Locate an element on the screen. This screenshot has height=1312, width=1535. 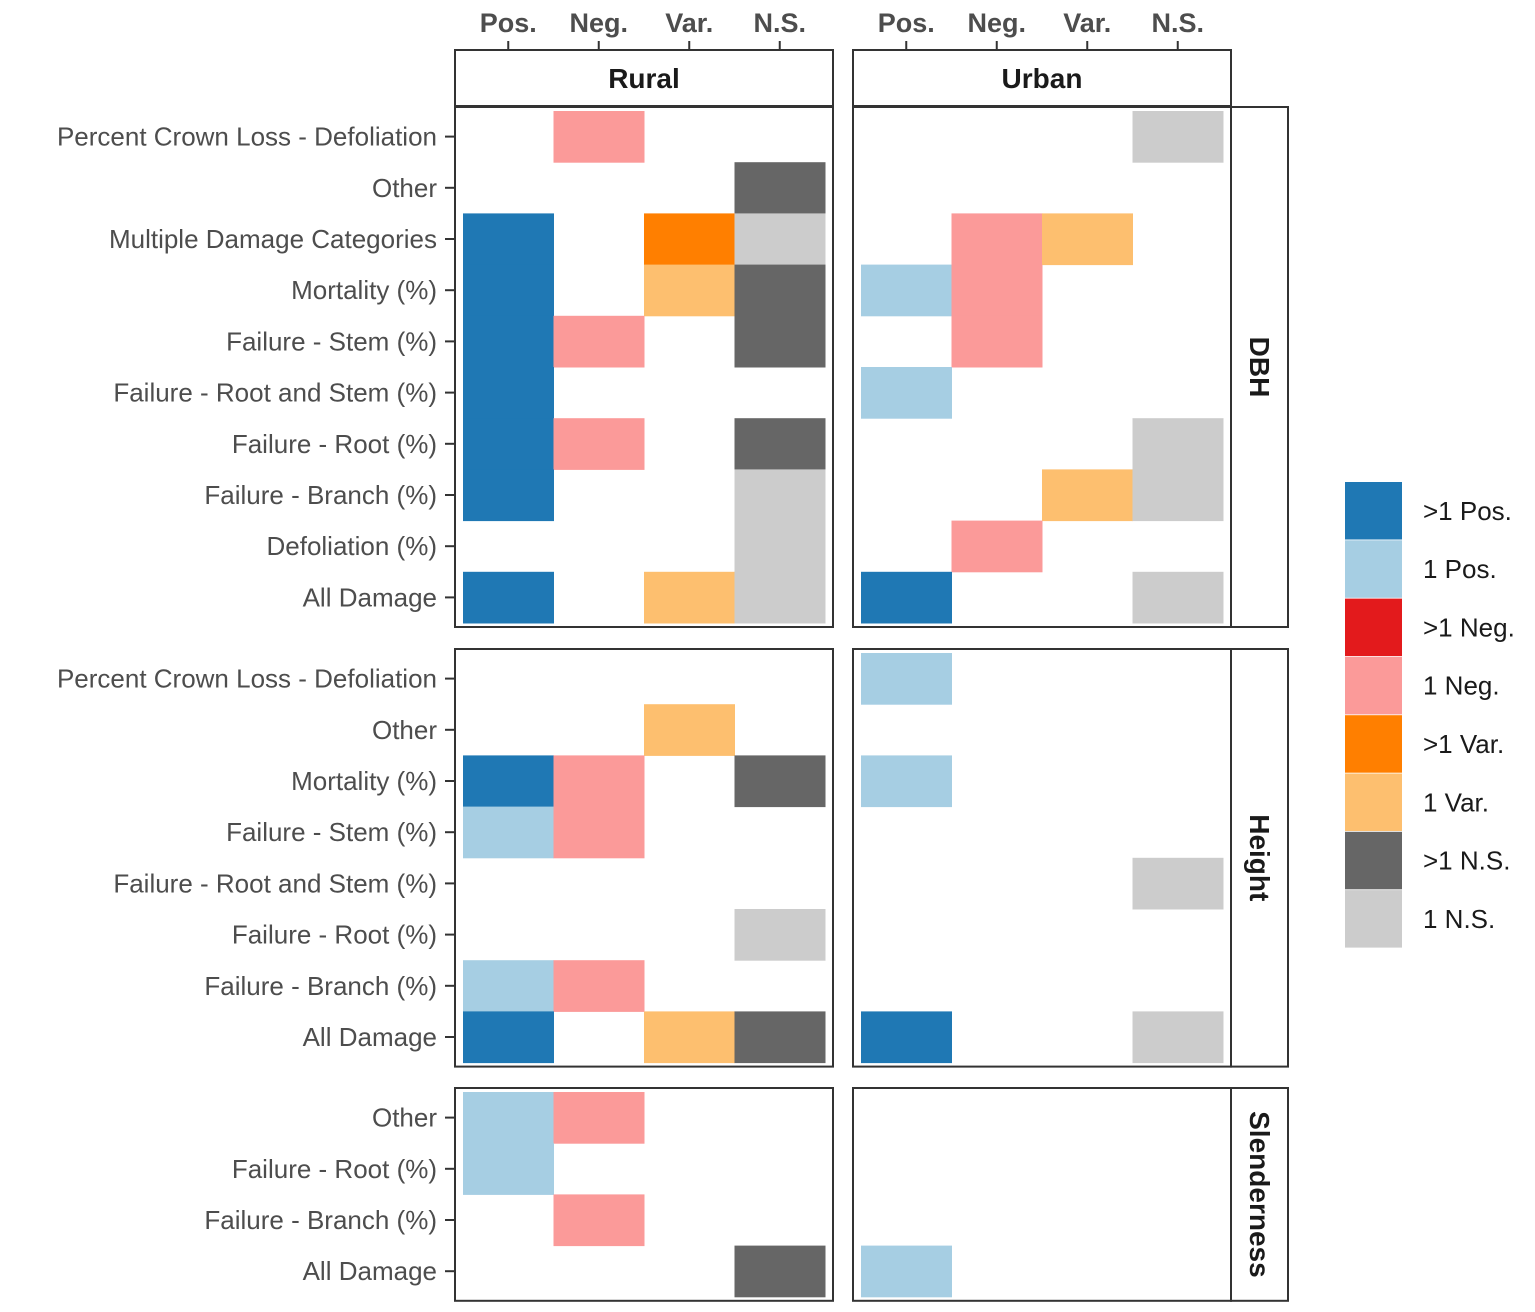
legend-label-1-n-s: >1 N.S. is located at coordinates (1466, 861).